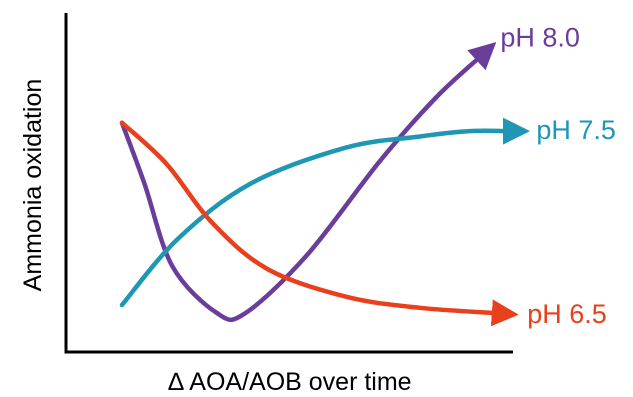 The image size is (633, 397). What do you see at coordinates (567, 314) in the screenshot?
I see `series-label-ph-6-5: pH 6.5` at bounding box center [567, 314].